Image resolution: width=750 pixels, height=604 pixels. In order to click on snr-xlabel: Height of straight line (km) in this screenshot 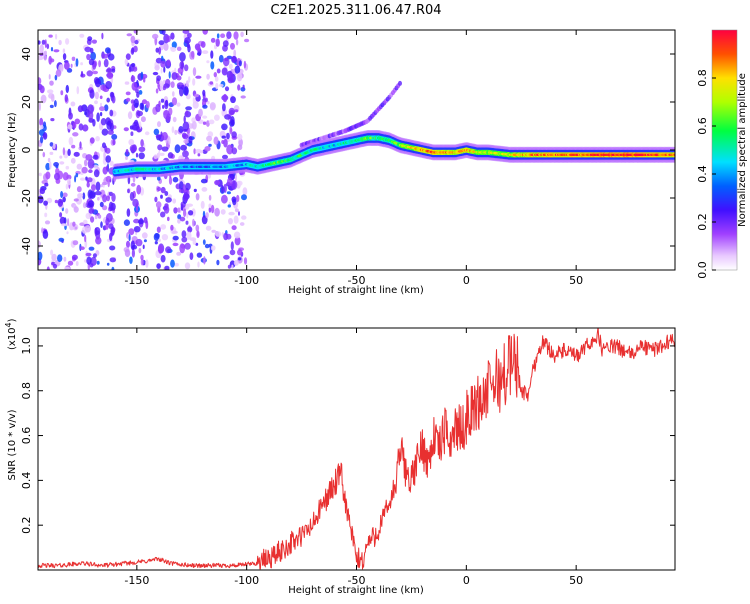, I will do `click(356, 590)`.